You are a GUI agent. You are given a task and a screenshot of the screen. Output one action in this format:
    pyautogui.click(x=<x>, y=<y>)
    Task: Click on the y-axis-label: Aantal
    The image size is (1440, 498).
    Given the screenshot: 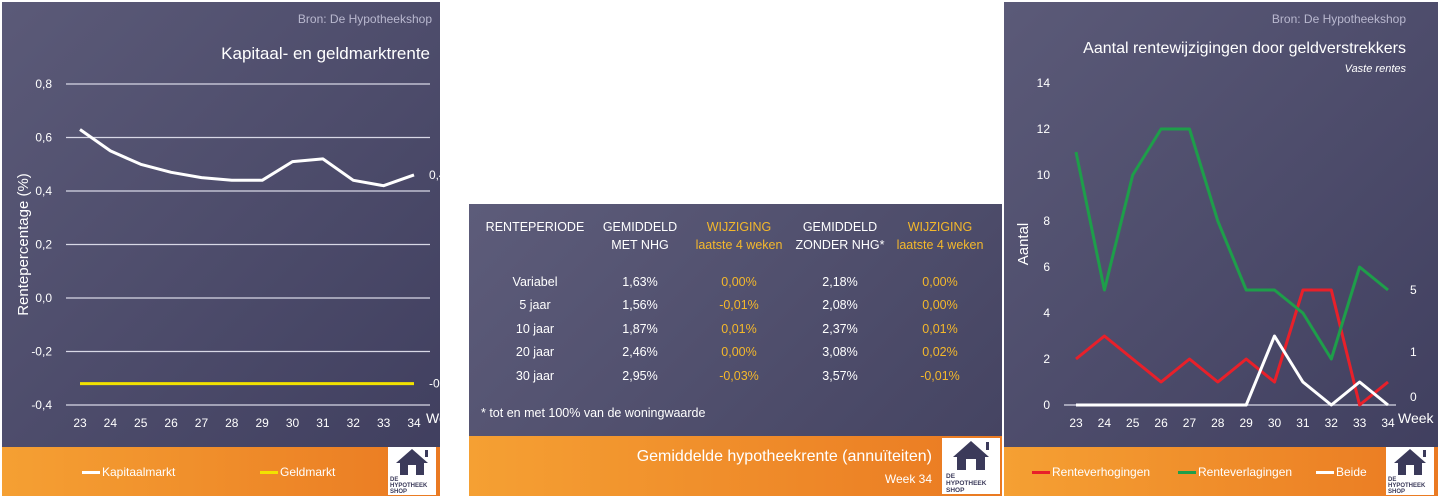 What is the action you would take?
    pyautogui.click(x=1023, y=244)
    